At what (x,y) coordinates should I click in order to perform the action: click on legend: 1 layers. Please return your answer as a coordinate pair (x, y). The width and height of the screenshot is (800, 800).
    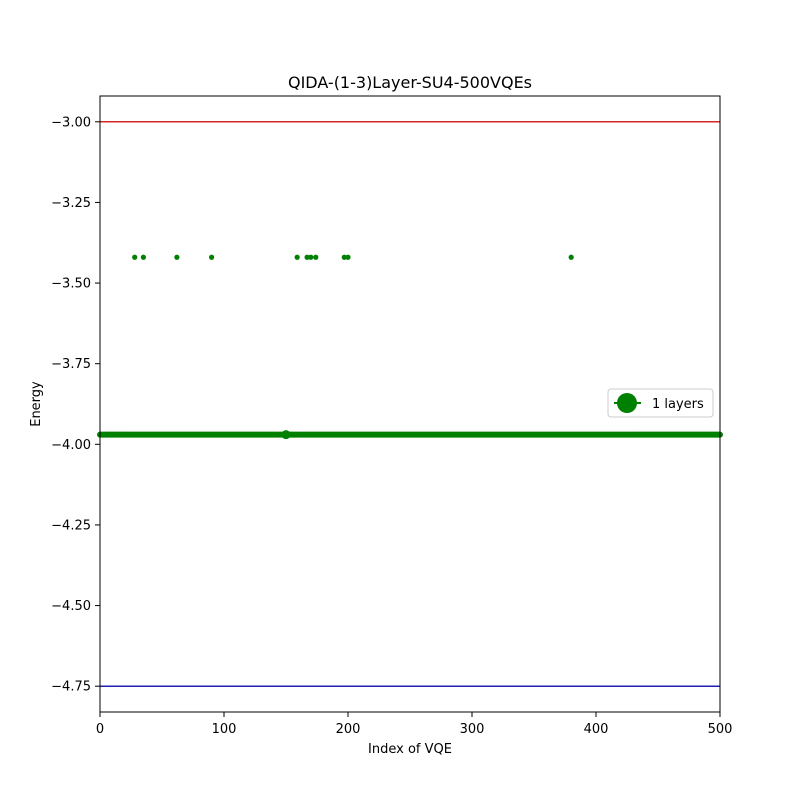
    Looking at the image, I should click on (660, 403).